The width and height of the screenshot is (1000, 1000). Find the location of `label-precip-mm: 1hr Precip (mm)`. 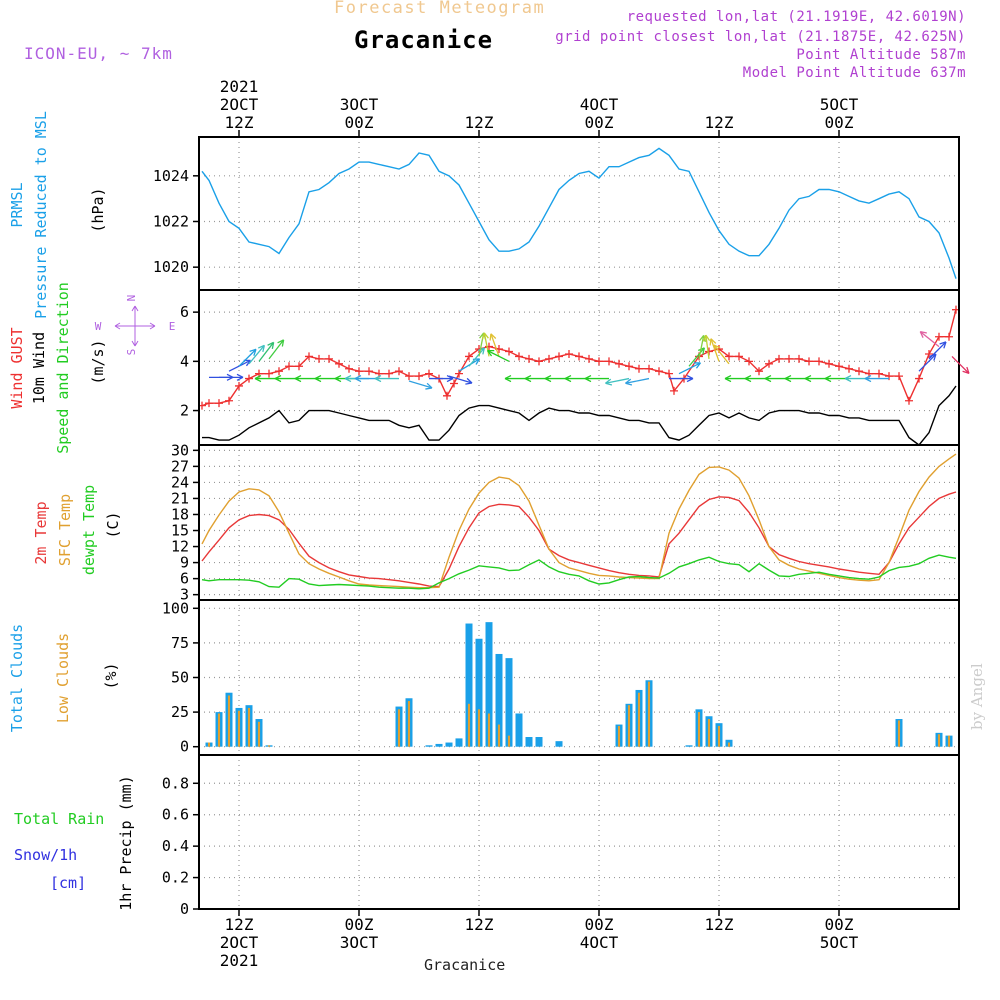

label-precip-mm: 1hr Precip (mm) is located at coordinates (126, 842).